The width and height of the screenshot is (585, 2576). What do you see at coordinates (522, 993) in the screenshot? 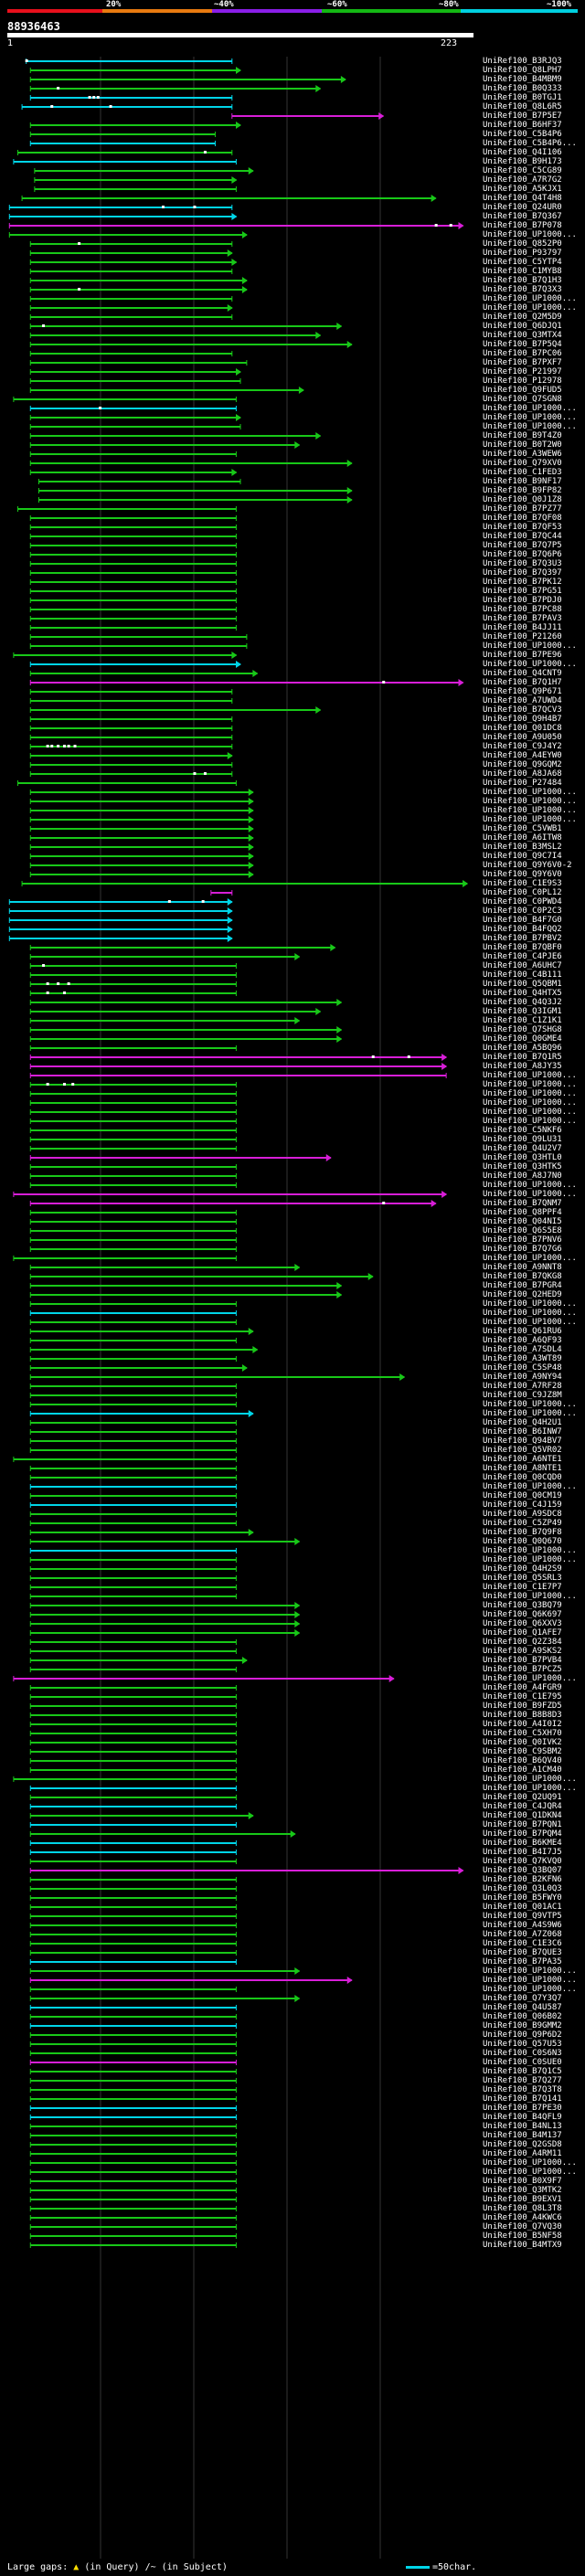
I see `hit-label: UniRef100_Q4HTX5` at bounding box center [522, 993].